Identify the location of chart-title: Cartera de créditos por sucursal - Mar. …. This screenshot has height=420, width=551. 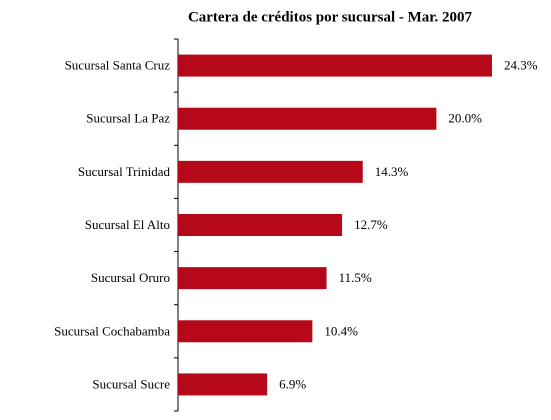
(330, 17).